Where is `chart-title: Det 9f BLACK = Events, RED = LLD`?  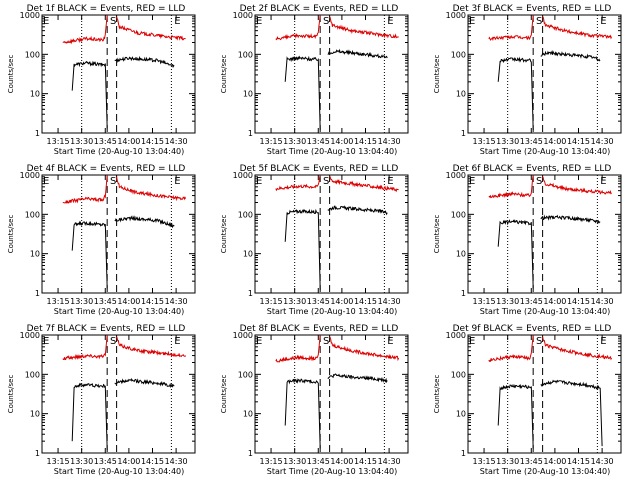 chart-title: Det 9f BLACK = Events, RED = LLD is located at coordinates (532, 329).